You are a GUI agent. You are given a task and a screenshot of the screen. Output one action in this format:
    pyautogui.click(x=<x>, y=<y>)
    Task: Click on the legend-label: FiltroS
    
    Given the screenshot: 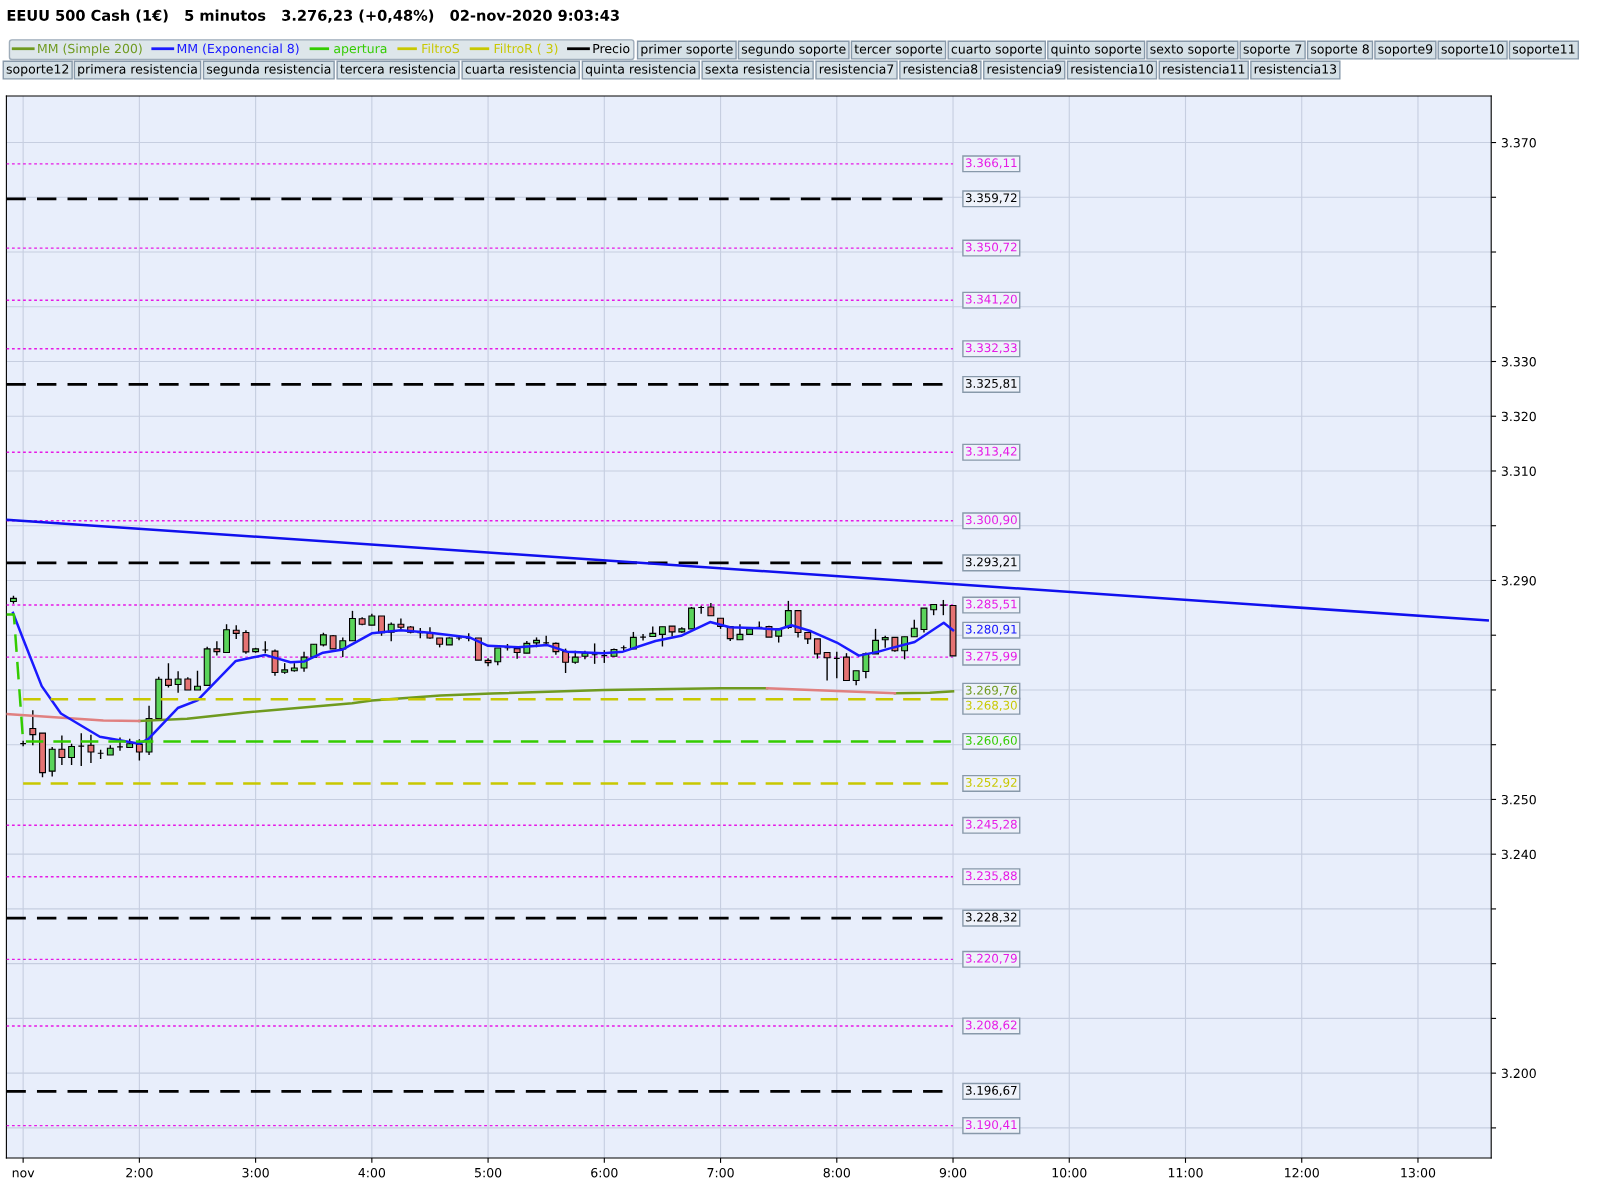 What is the action you would take?
    pyautogui.click(x=441, y=48)
    